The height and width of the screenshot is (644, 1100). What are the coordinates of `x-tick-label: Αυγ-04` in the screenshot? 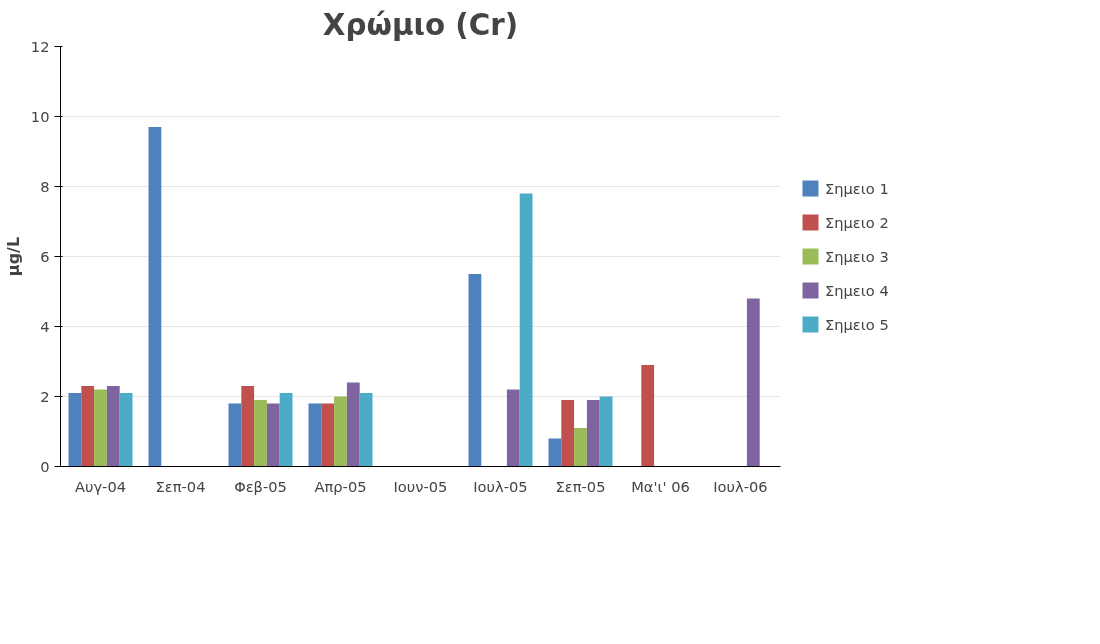 It's located at (100, 486).